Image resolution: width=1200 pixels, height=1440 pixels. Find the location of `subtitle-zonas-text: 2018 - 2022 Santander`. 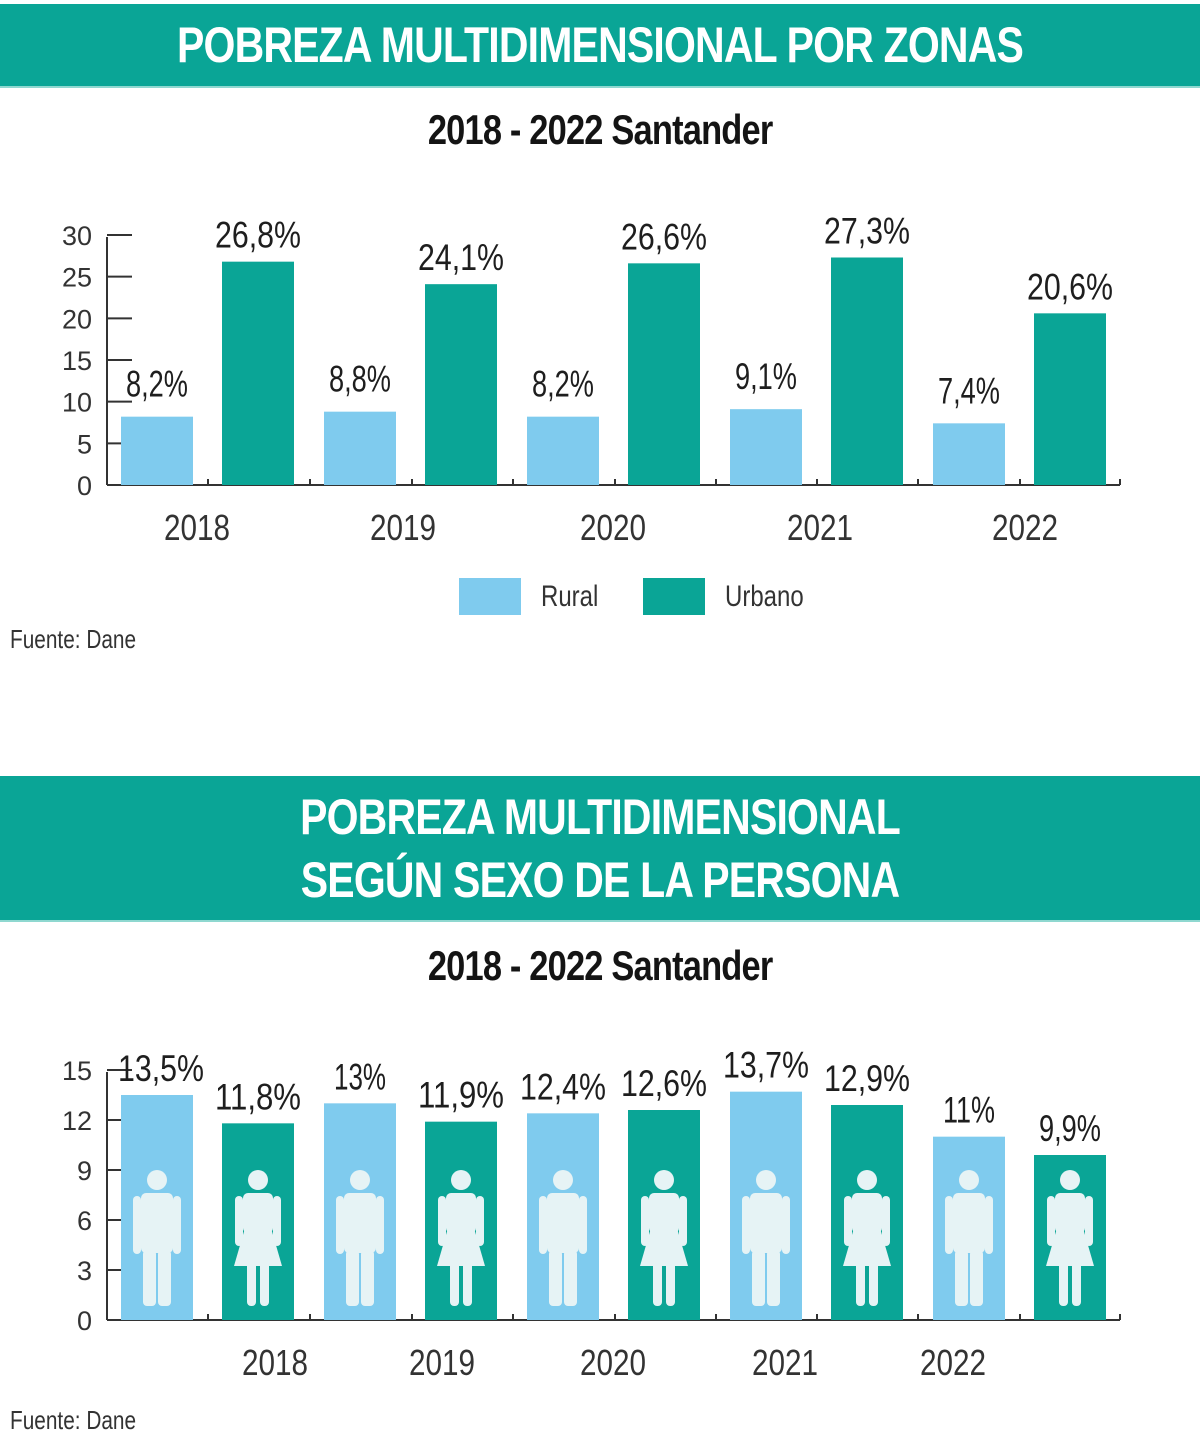

subtitle-zonas-text: 2018 - 2022 Santander is located at coordinates (600, 129).